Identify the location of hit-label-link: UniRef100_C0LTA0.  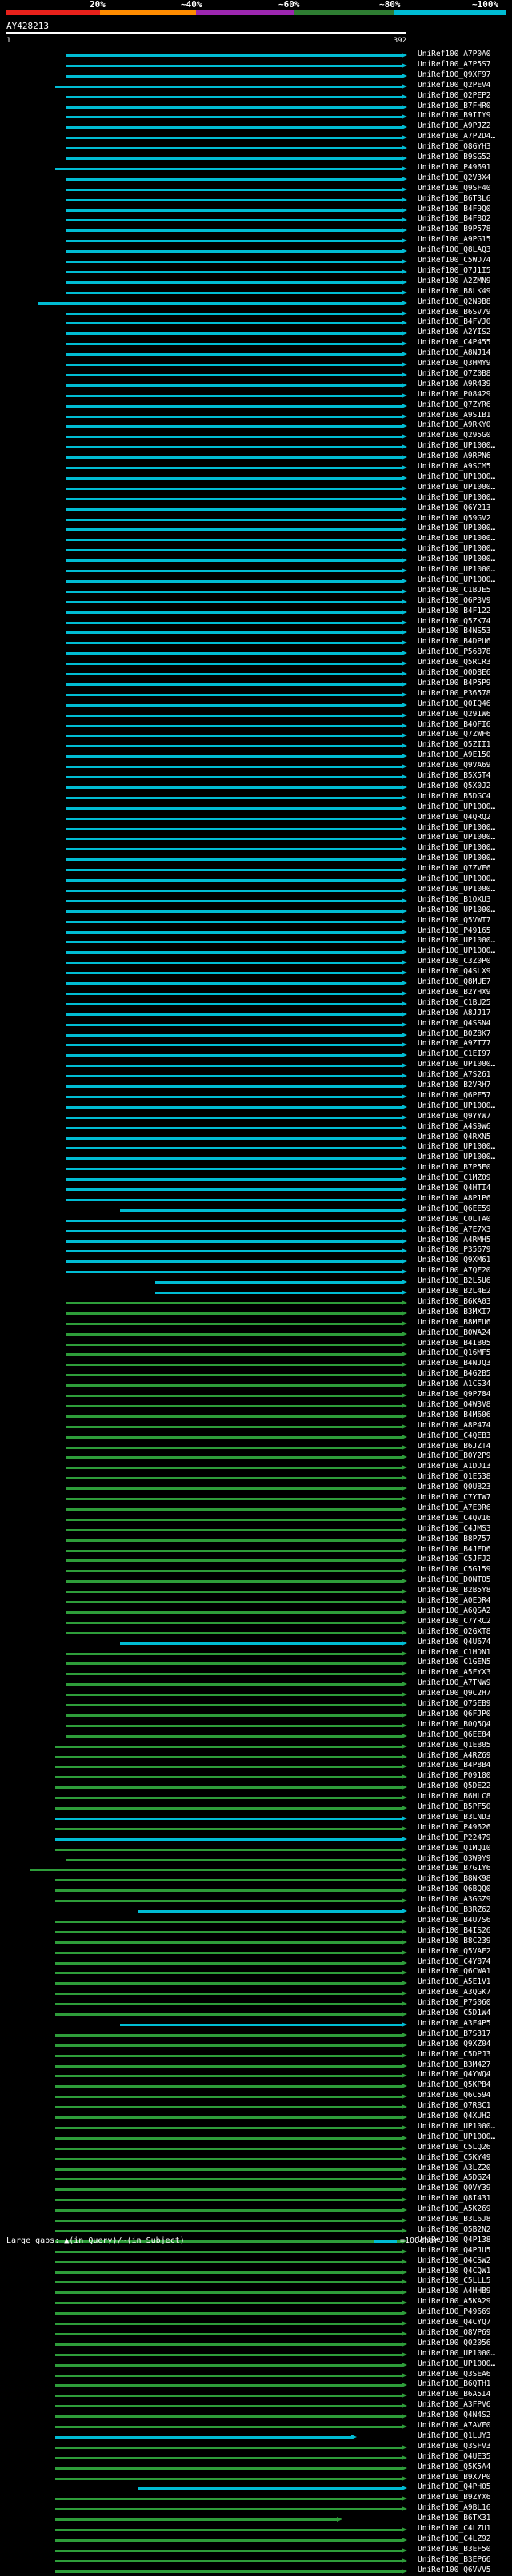
(454, 1219).